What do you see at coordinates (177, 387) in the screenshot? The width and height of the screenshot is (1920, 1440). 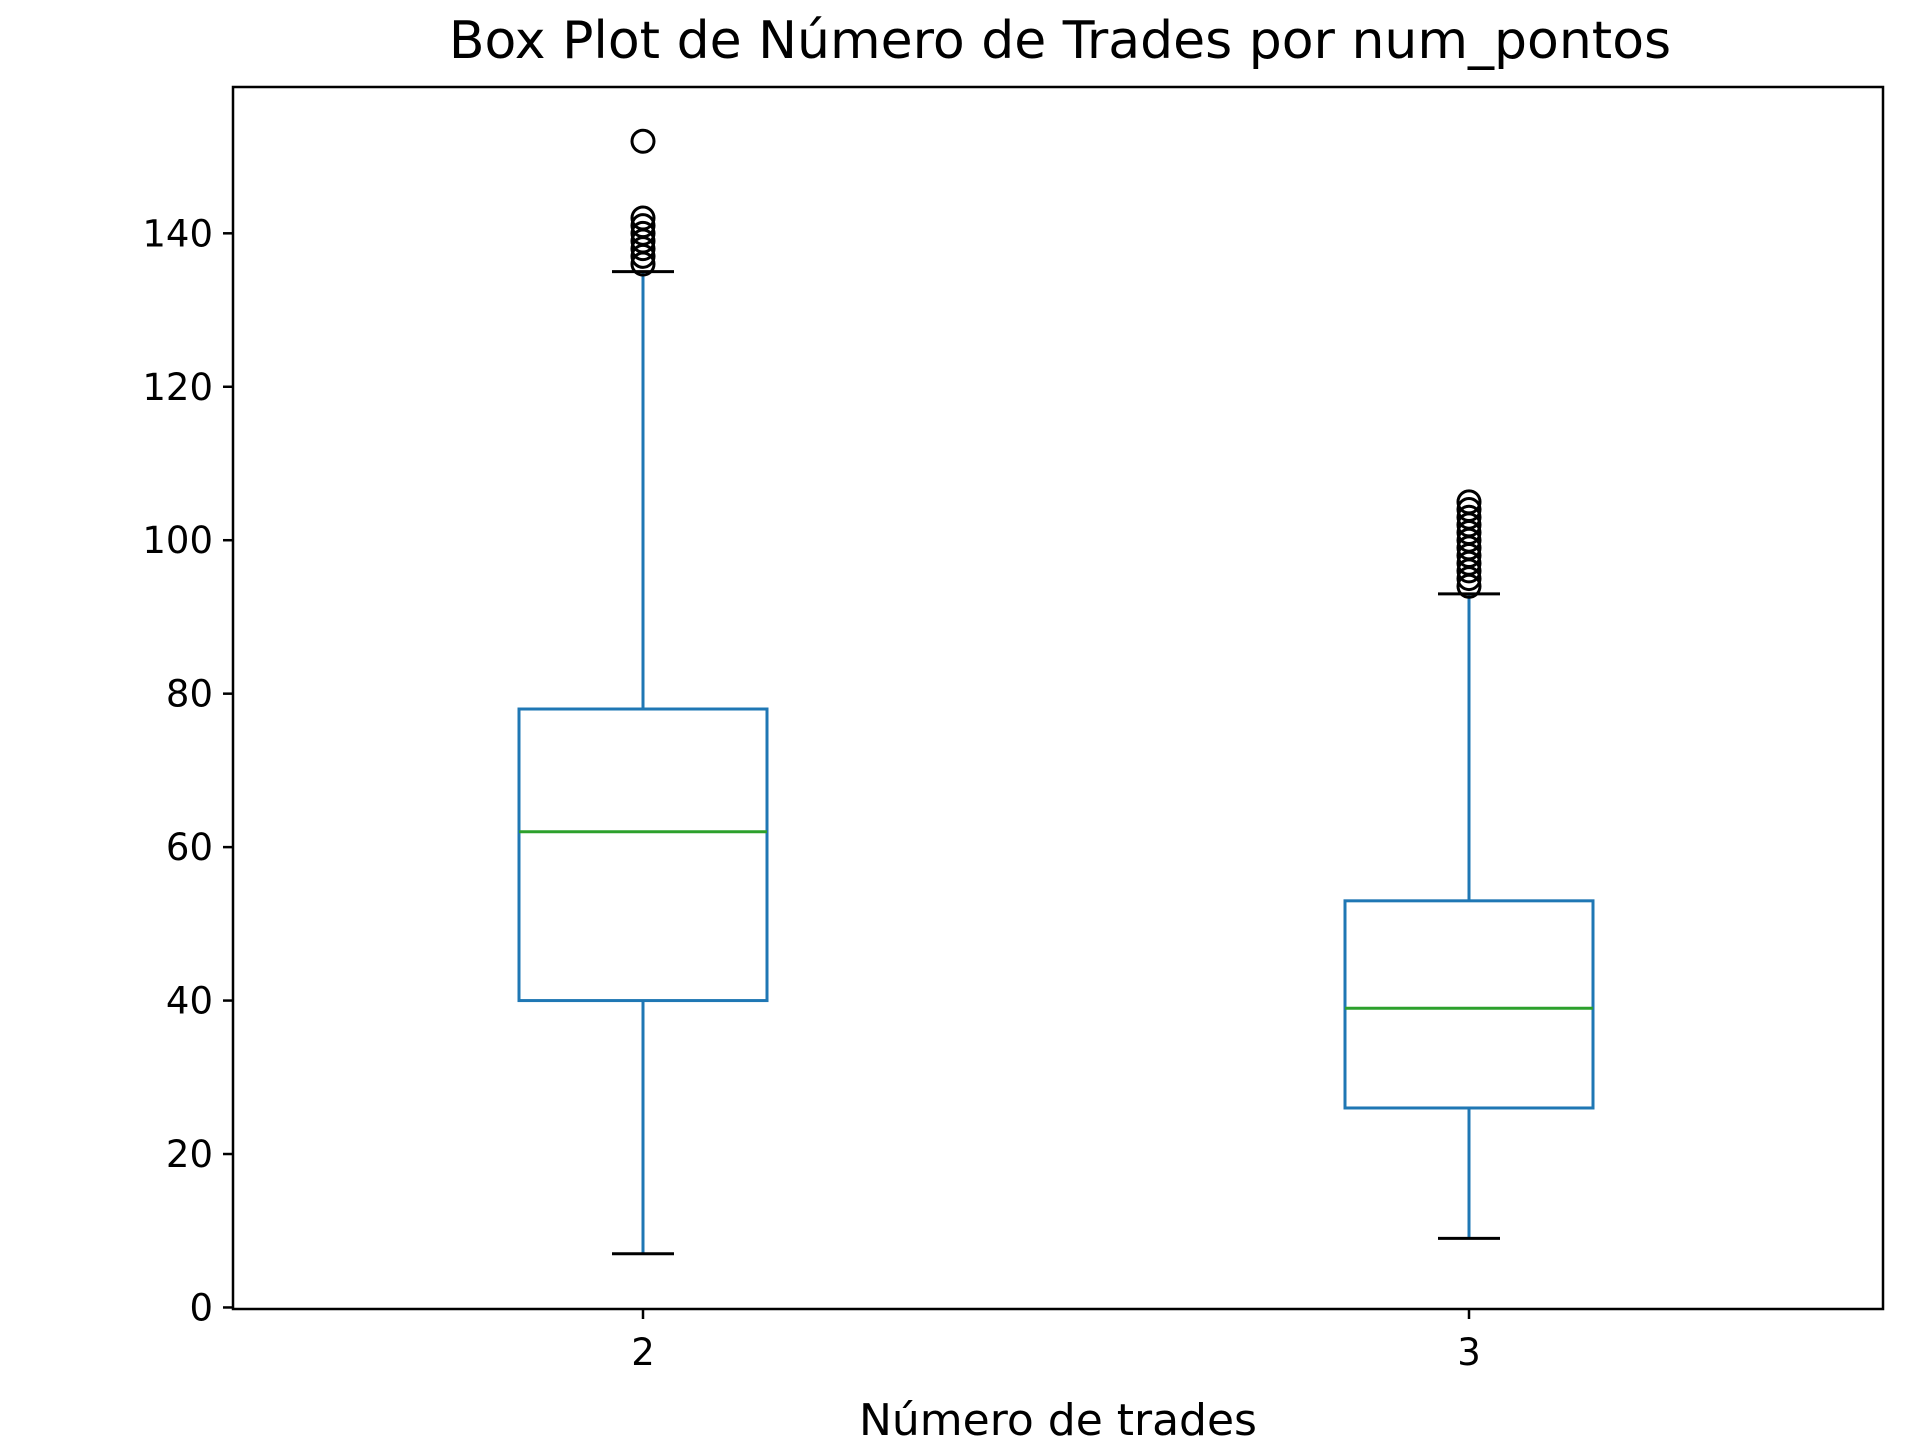 I see `y-tick-label: 120` at bounding box center [177, 387].